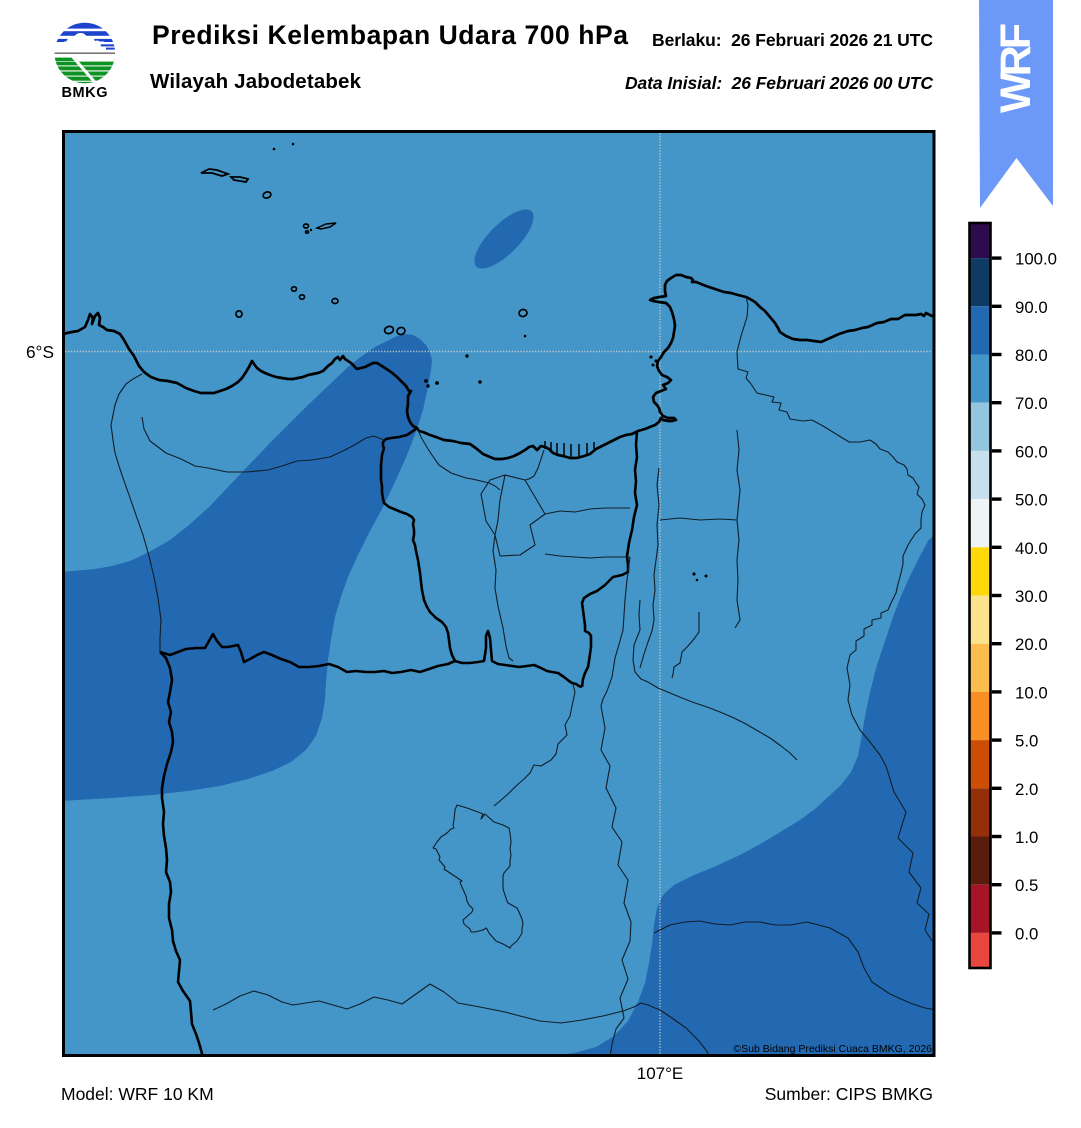 This screenshot has height=1128, width=1081. I want to click on svg-text: 90.0, so click(1031, 307).